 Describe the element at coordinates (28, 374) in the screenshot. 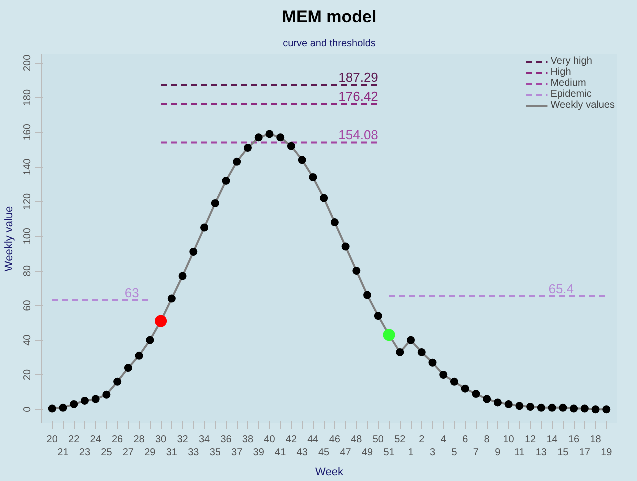

I see `y-tick-label: 20` at that location.